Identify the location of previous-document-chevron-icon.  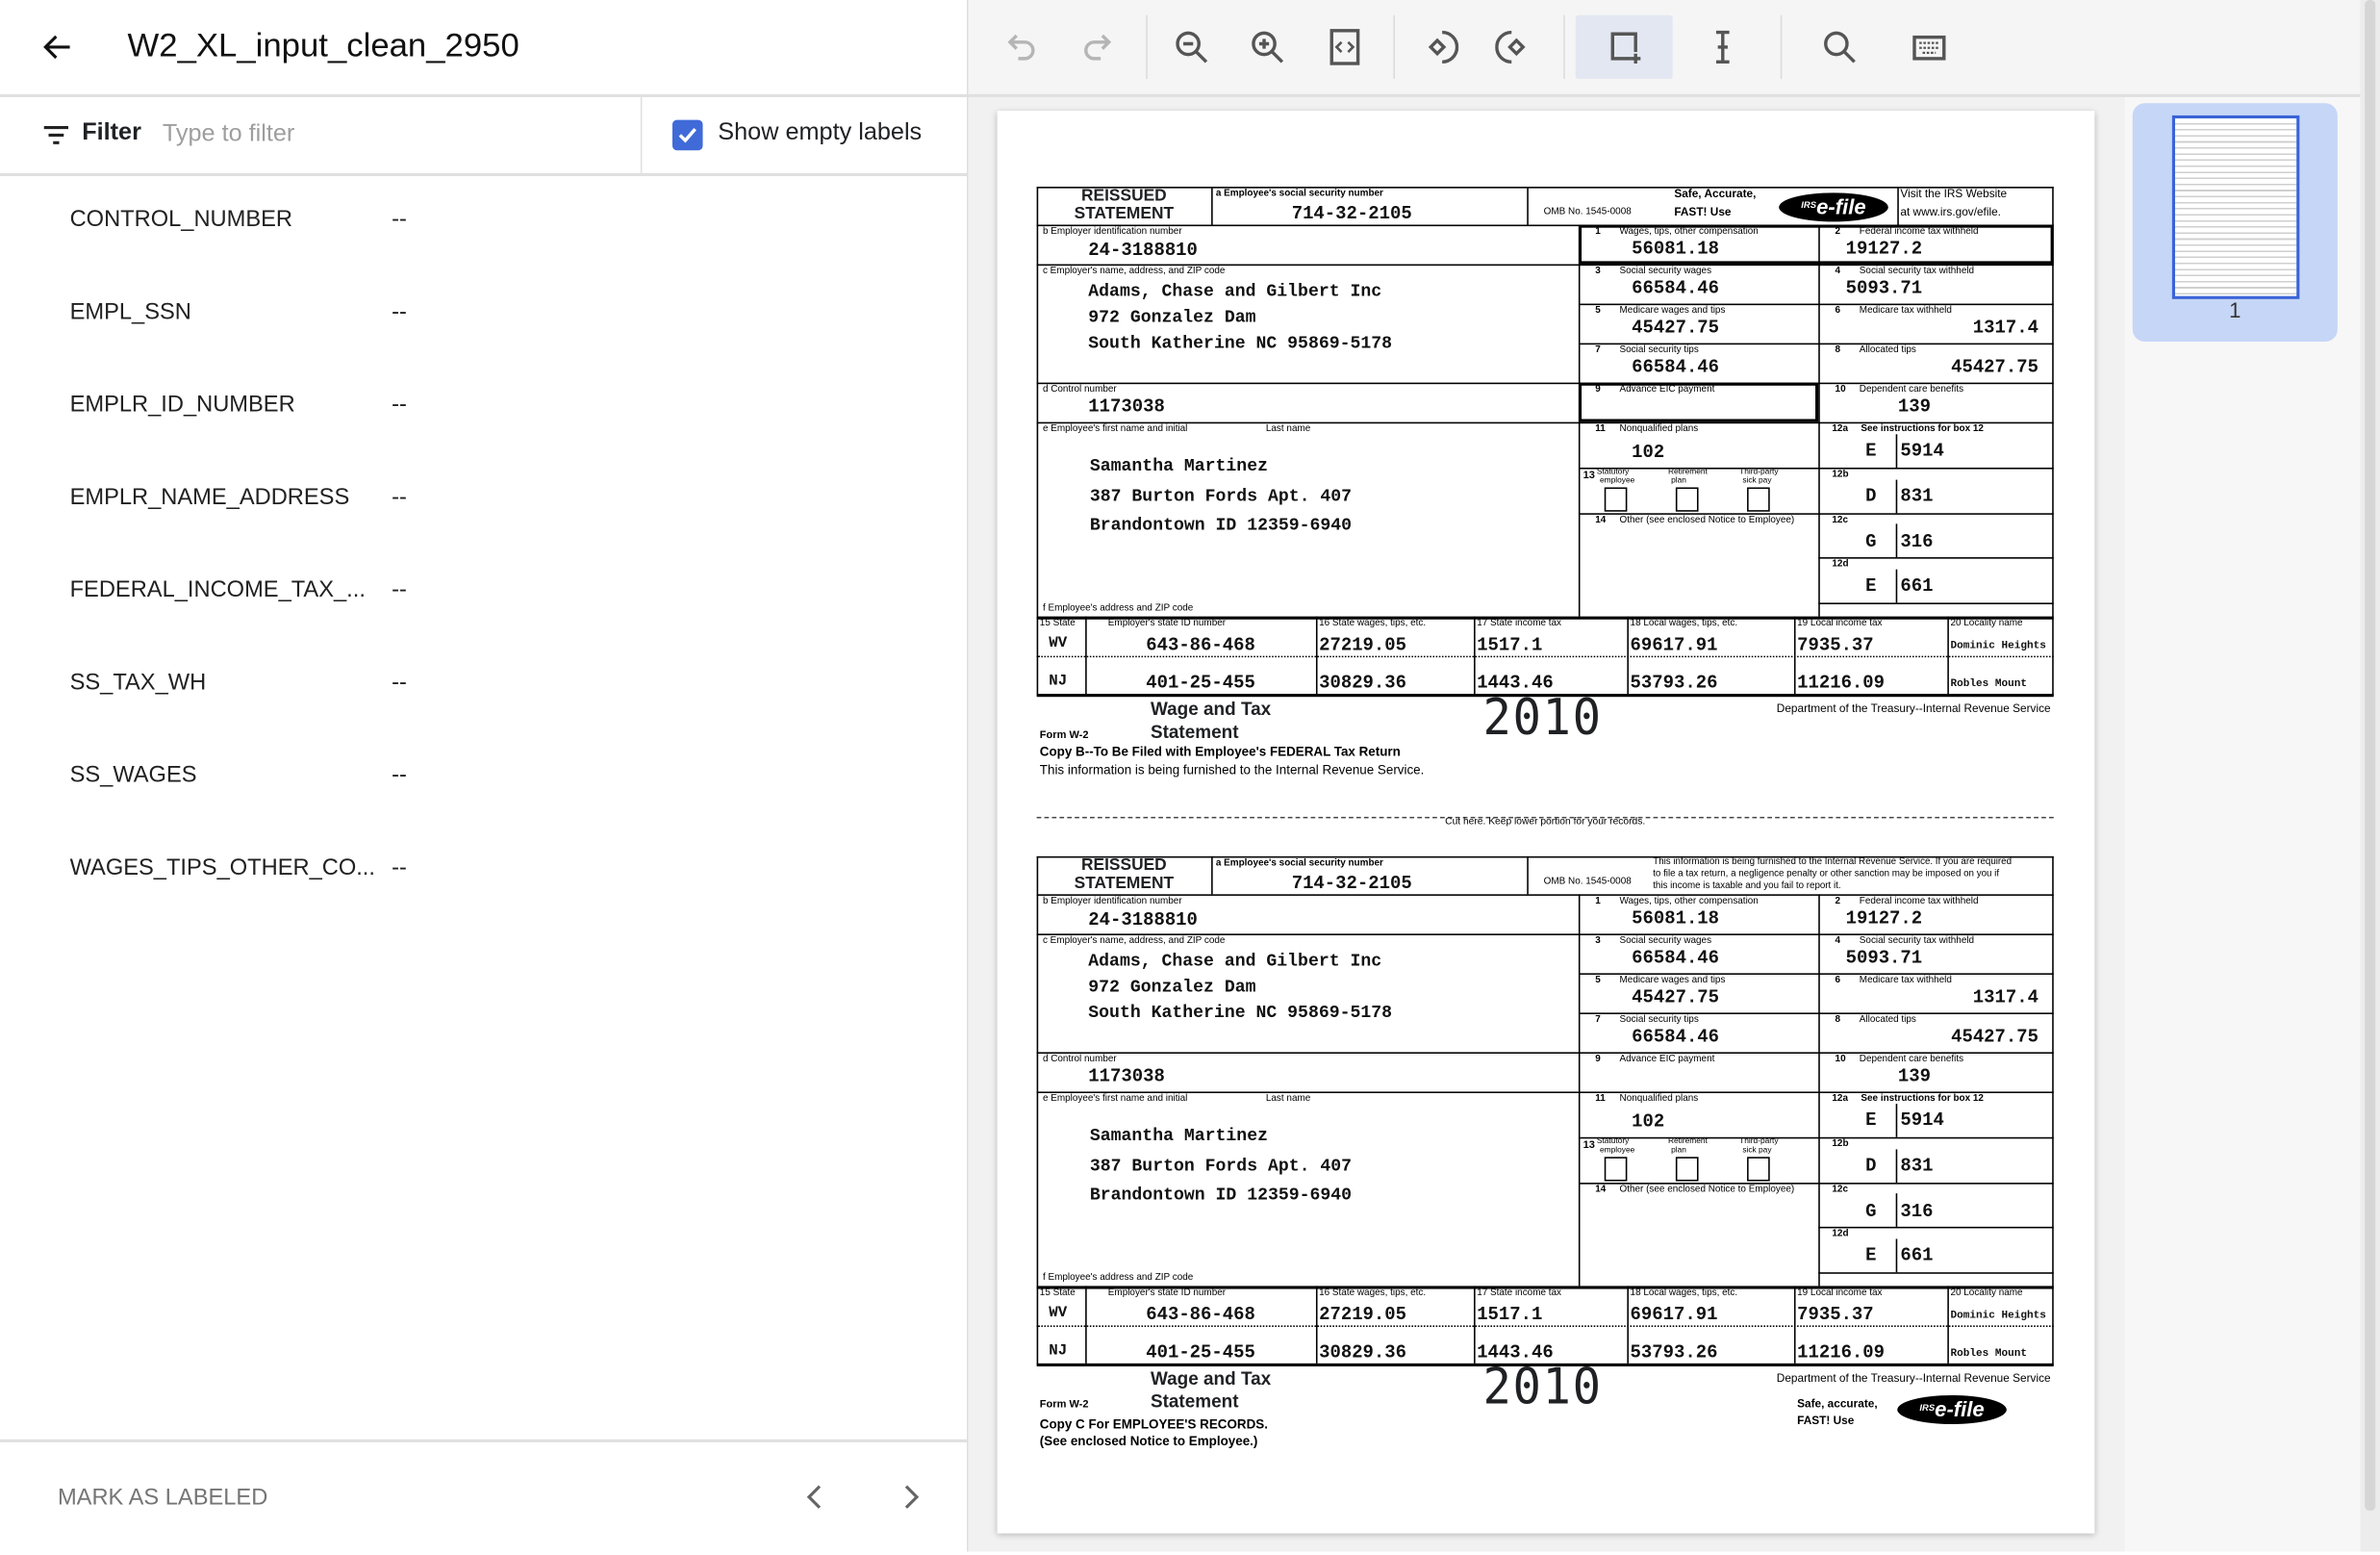
(815, 1497).